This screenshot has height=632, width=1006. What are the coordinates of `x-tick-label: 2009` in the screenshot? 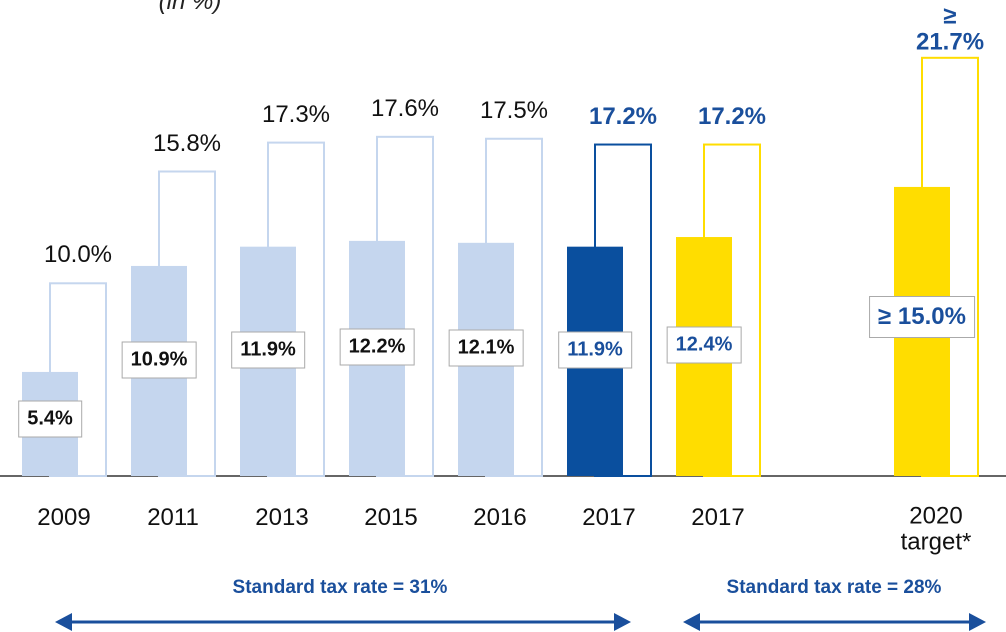 It's located at (64, 517).